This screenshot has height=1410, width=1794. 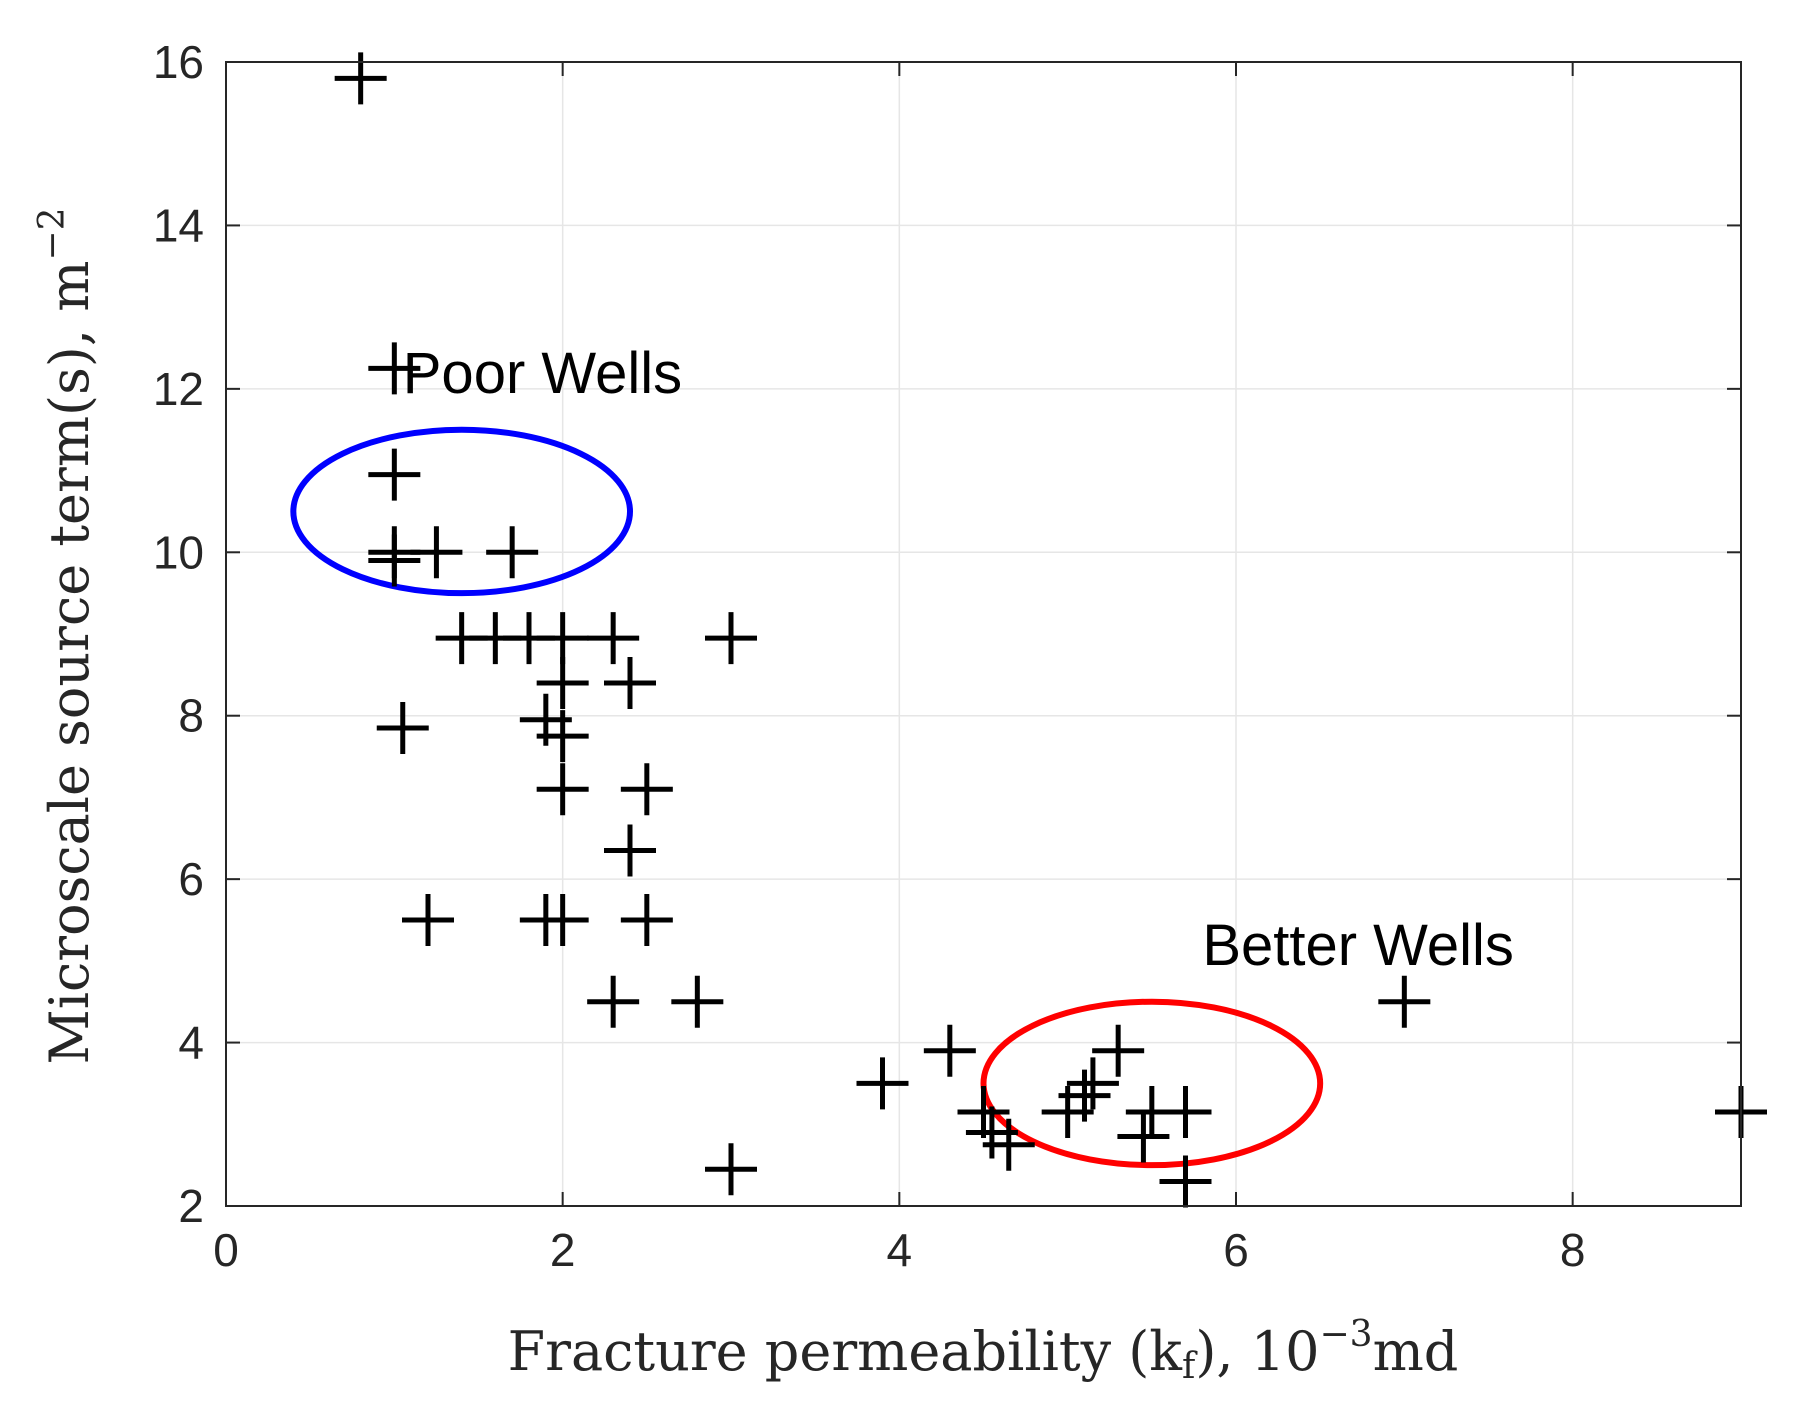 I want to click on x-tick-label: 0, so click(x=226, y=1250).